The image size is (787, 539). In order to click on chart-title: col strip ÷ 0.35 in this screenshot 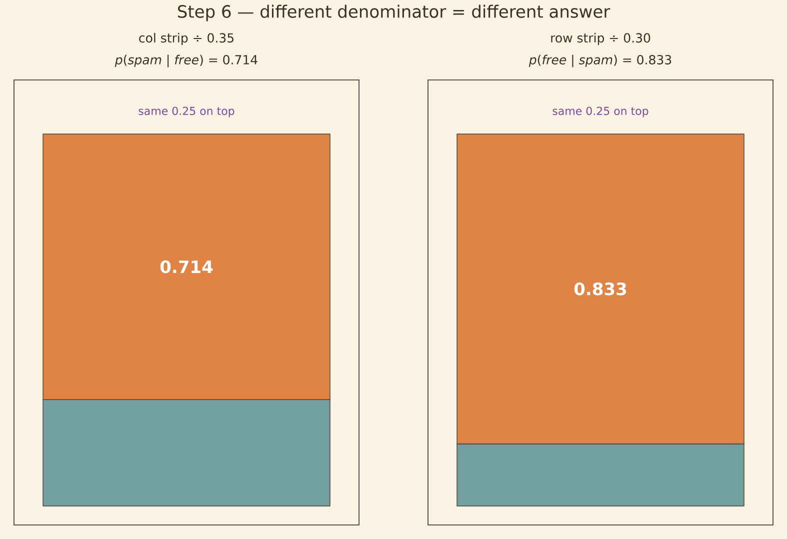, I will do `click(186, 39)`.